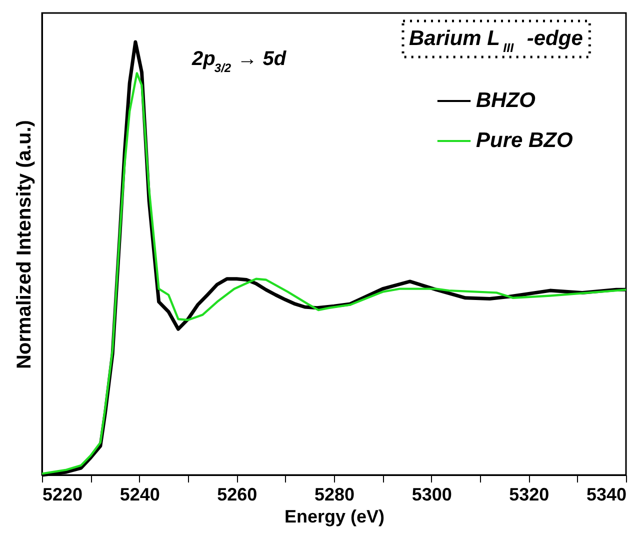 This screenshot has width=644, height=542. Describe the element at coordinates (432, 494) in the screenshot. I see `x-tick-label: 5300` at that location.